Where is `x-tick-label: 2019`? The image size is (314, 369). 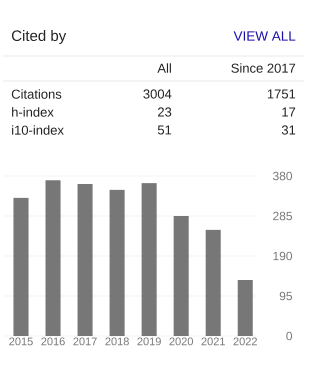
x-tick-label: 2019 is located at coordinates (149, 342).